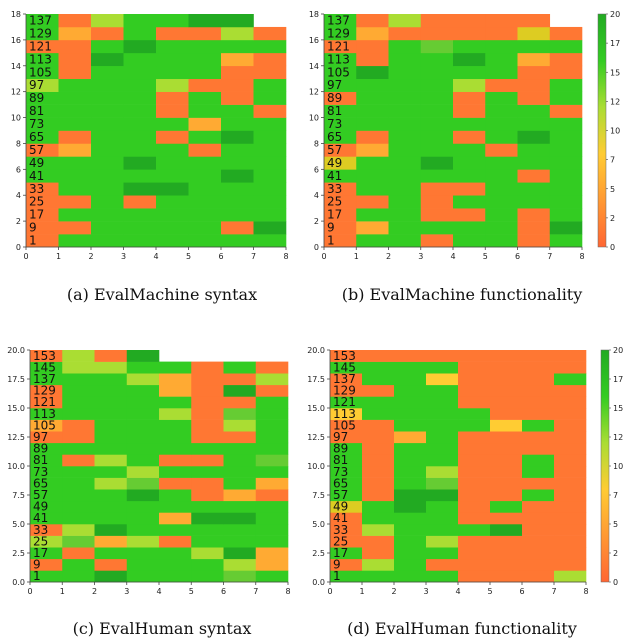 Image resolution: width=626 pixels, height=642 pixels. What do you see at coordinates (33, 228) in the screenshot?
I see `row-label: 9` at bounding box center [33, 228].